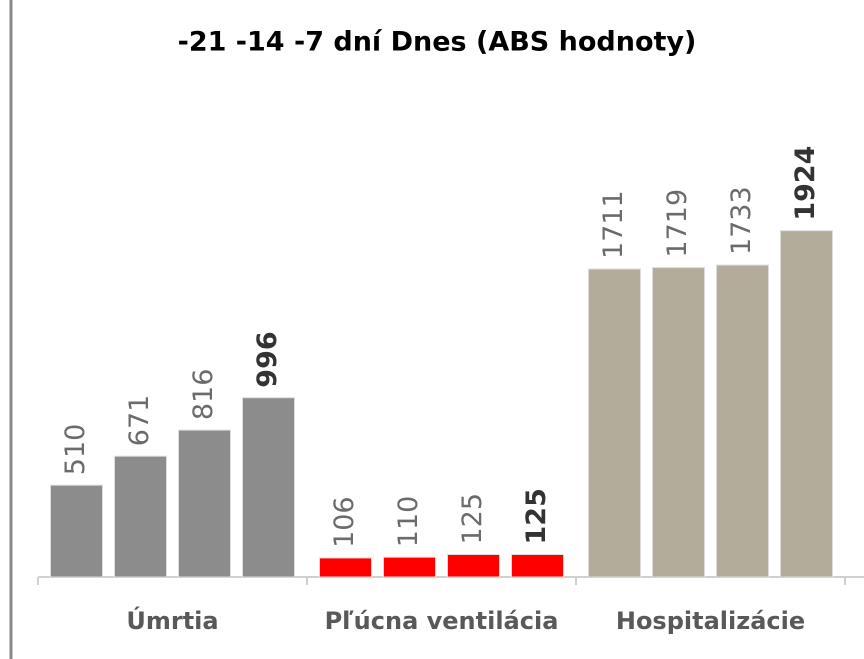 The width and height of the screenshot is (864, 659). What do you see at coordinates (408, 522) in the screenshot?
I see `data-label: 110` at bounding box center [408, 522].